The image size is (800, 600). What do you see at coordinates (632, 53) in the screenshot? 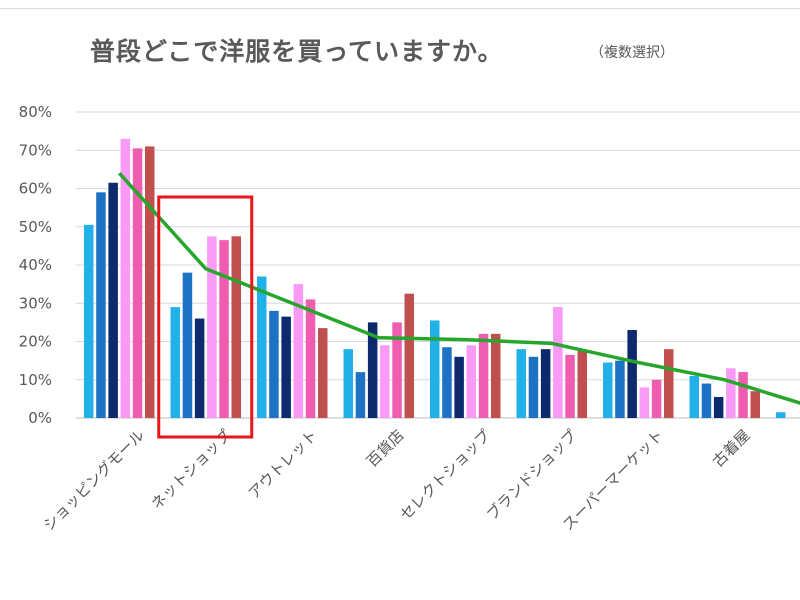
I see `chart-subtitle: （複数選択）` at bounding box center [632, 53].